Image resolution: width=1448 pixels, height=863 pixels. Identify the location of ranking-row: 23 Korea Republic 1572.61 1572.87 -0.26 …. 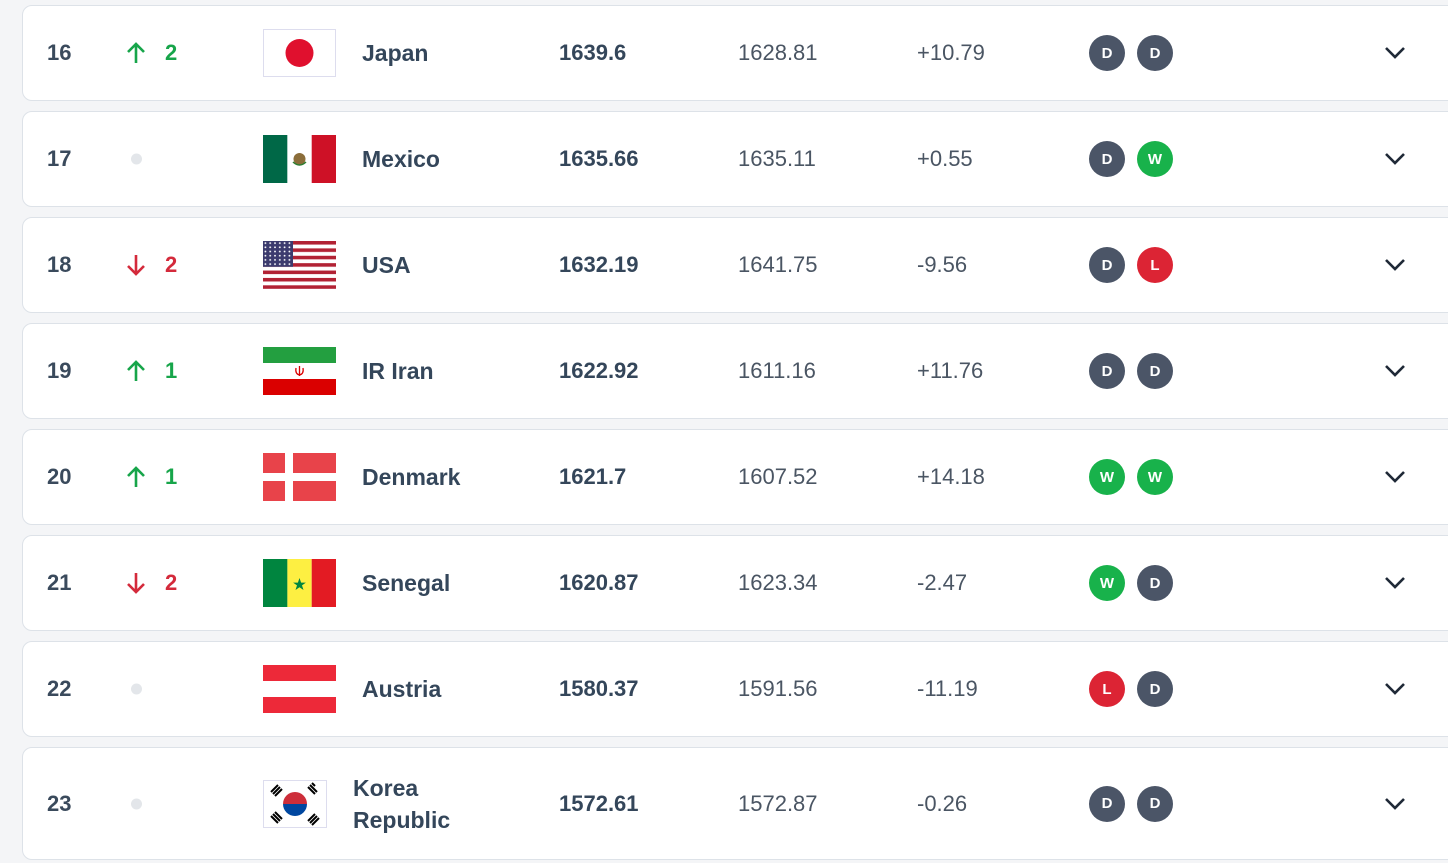
(735, 803).